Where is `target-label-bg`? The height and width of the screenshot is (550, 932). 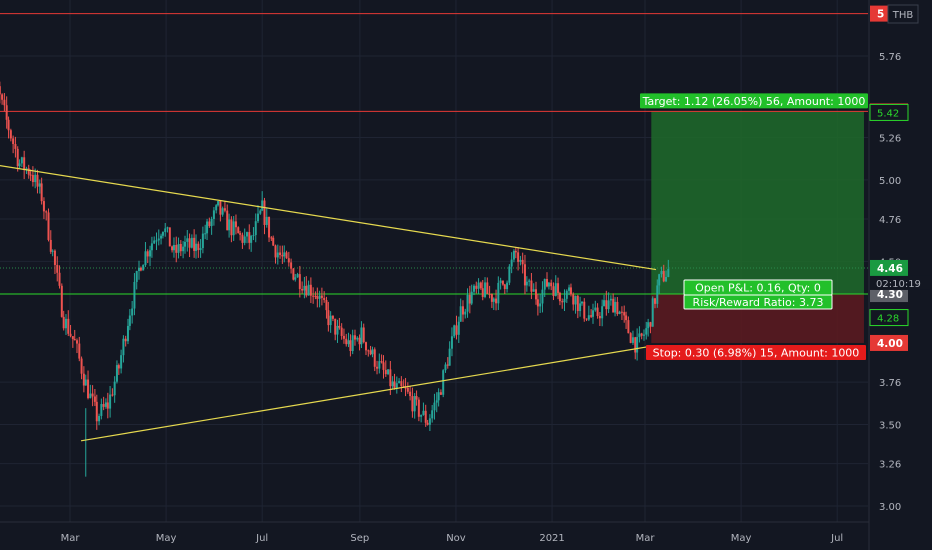
target-label-bg is located at coordinates (754, 101).